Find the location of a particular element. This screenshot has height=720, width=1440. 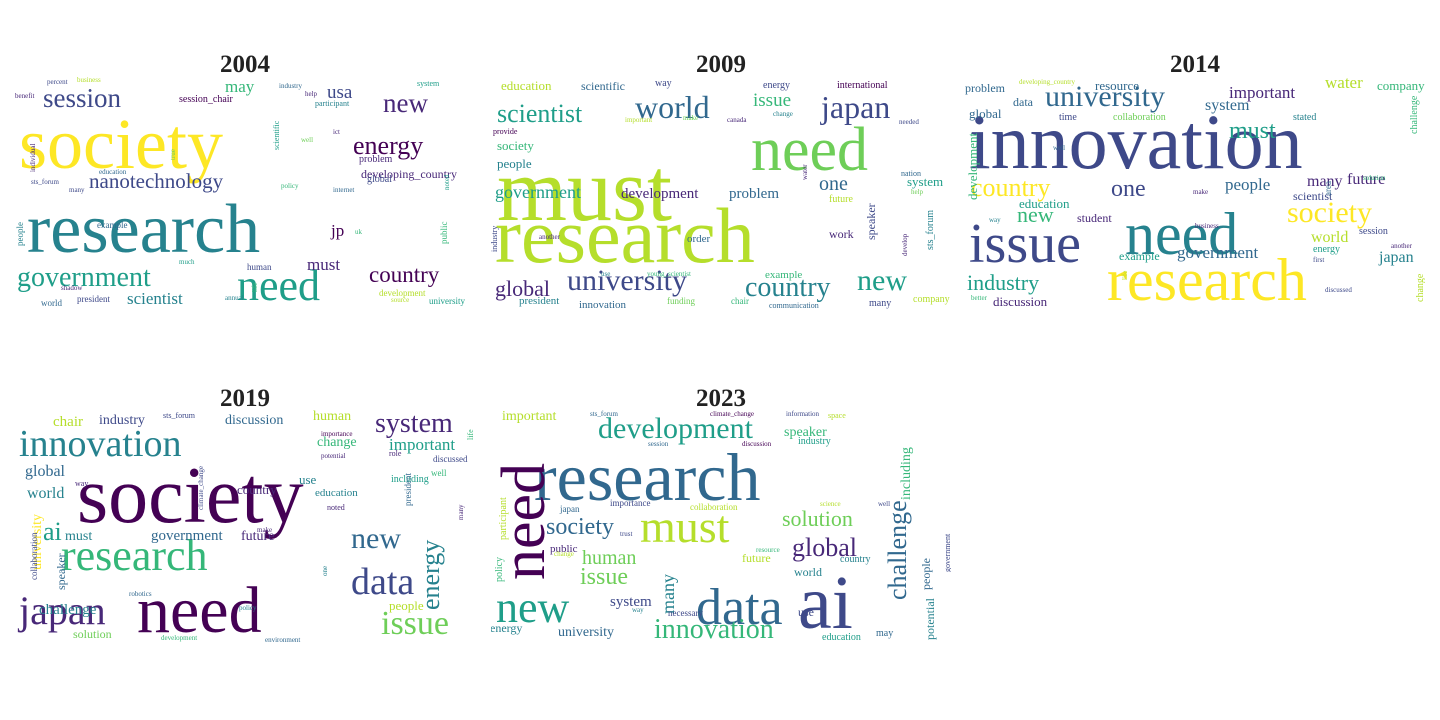

word-company: company is located at coordinates (1401, 85).